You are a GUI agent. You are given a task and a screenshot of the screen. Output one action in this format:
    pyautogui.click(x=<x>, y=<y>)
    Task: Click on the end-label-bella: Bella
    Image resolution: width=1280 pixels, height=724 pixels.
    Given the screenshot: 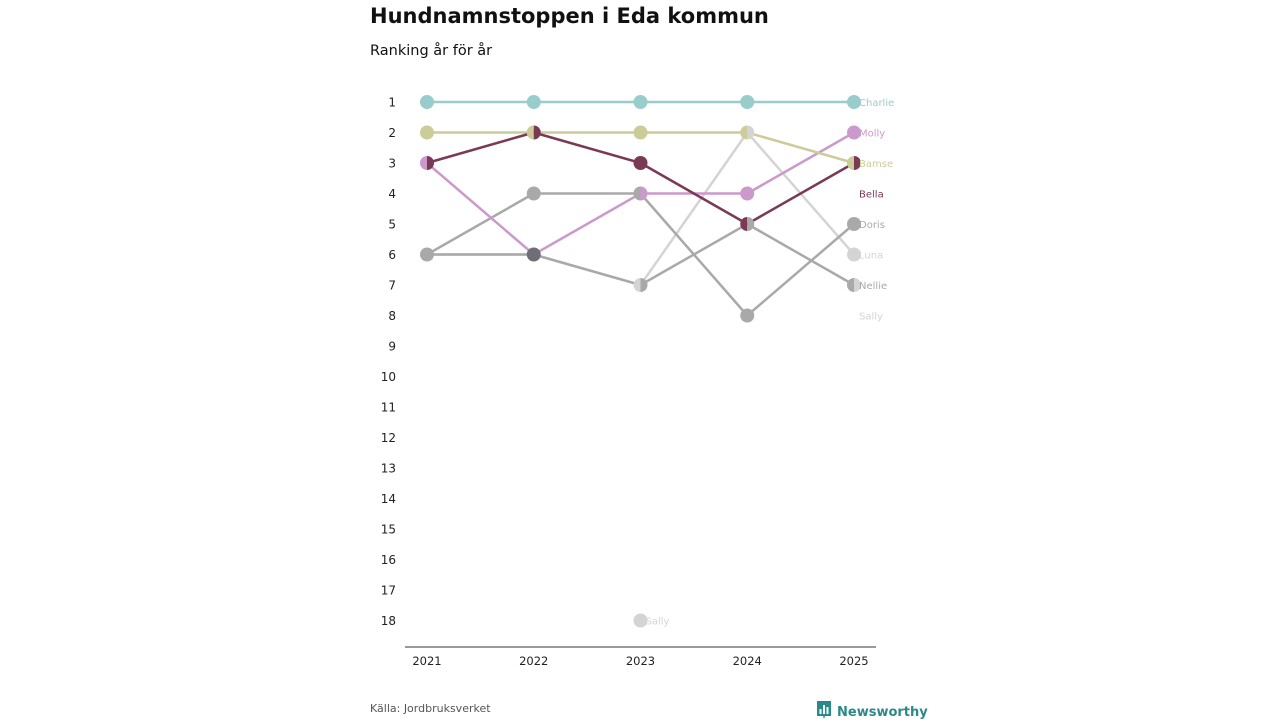 What is the action you would take?
    pyautogui.click(x=871, y=195)
    